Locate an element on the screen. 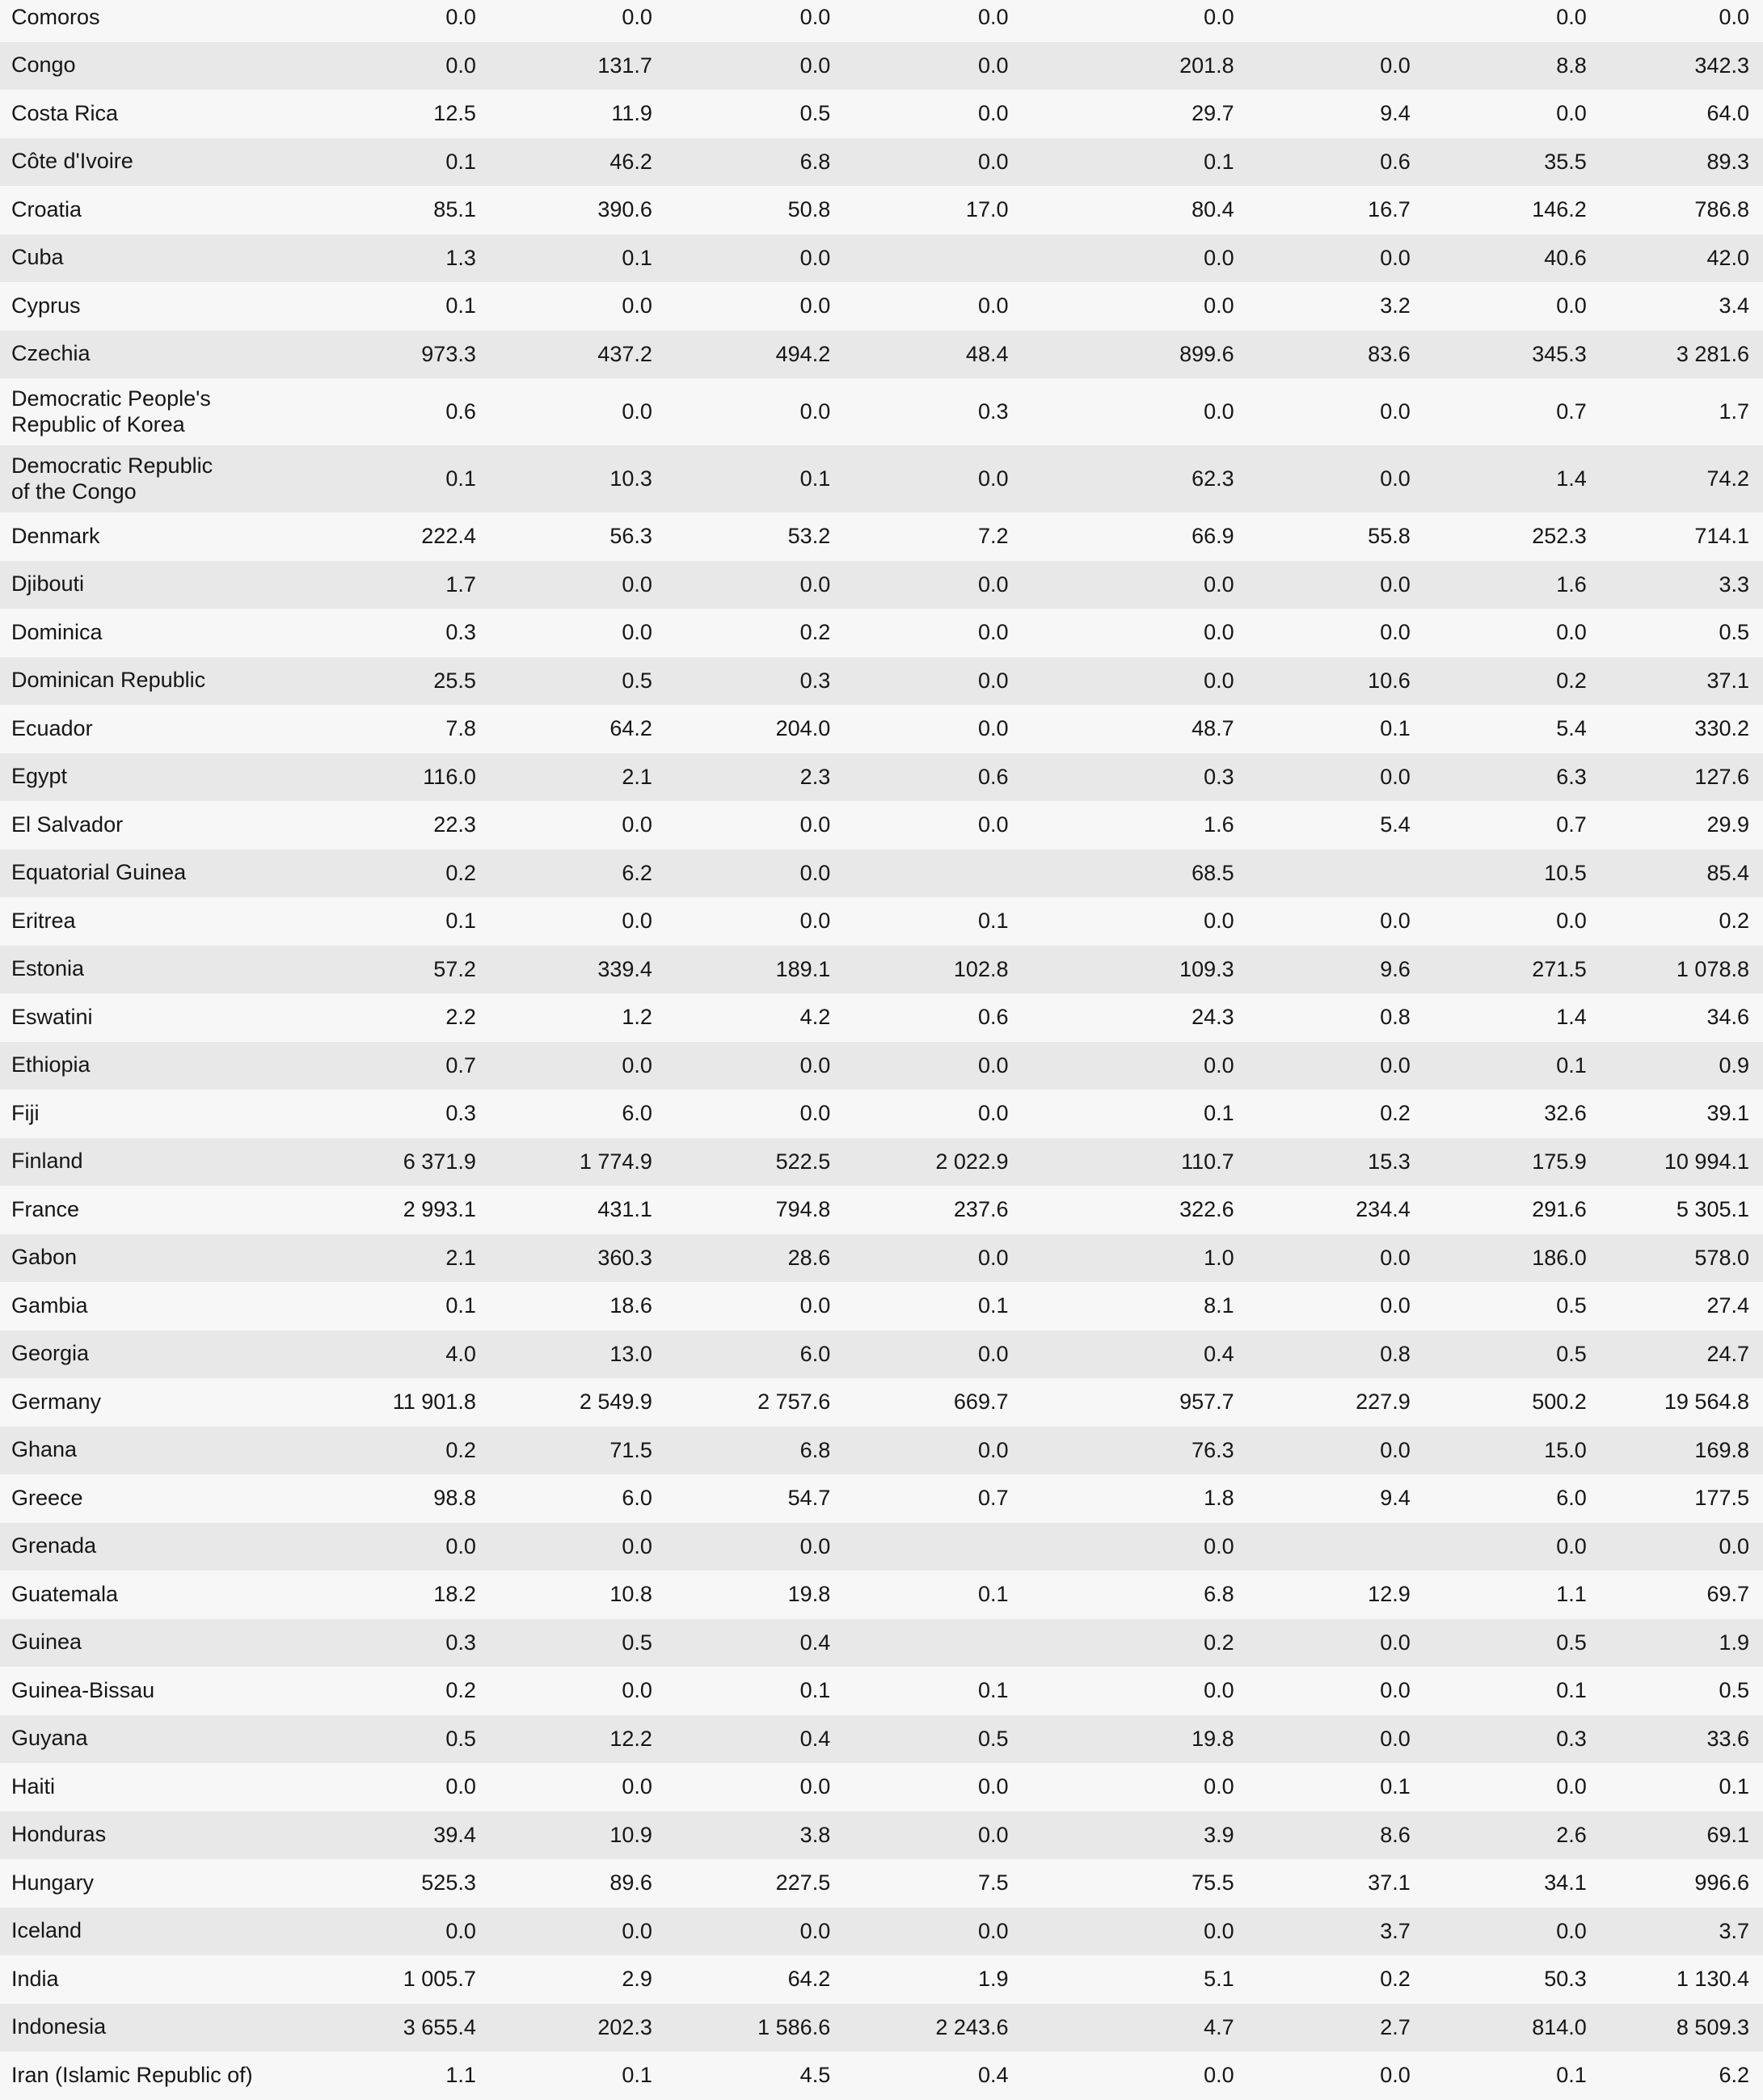 The image size is (1763, 2100). value-cell: 291.6 is located at coordinates (1559, 1209).